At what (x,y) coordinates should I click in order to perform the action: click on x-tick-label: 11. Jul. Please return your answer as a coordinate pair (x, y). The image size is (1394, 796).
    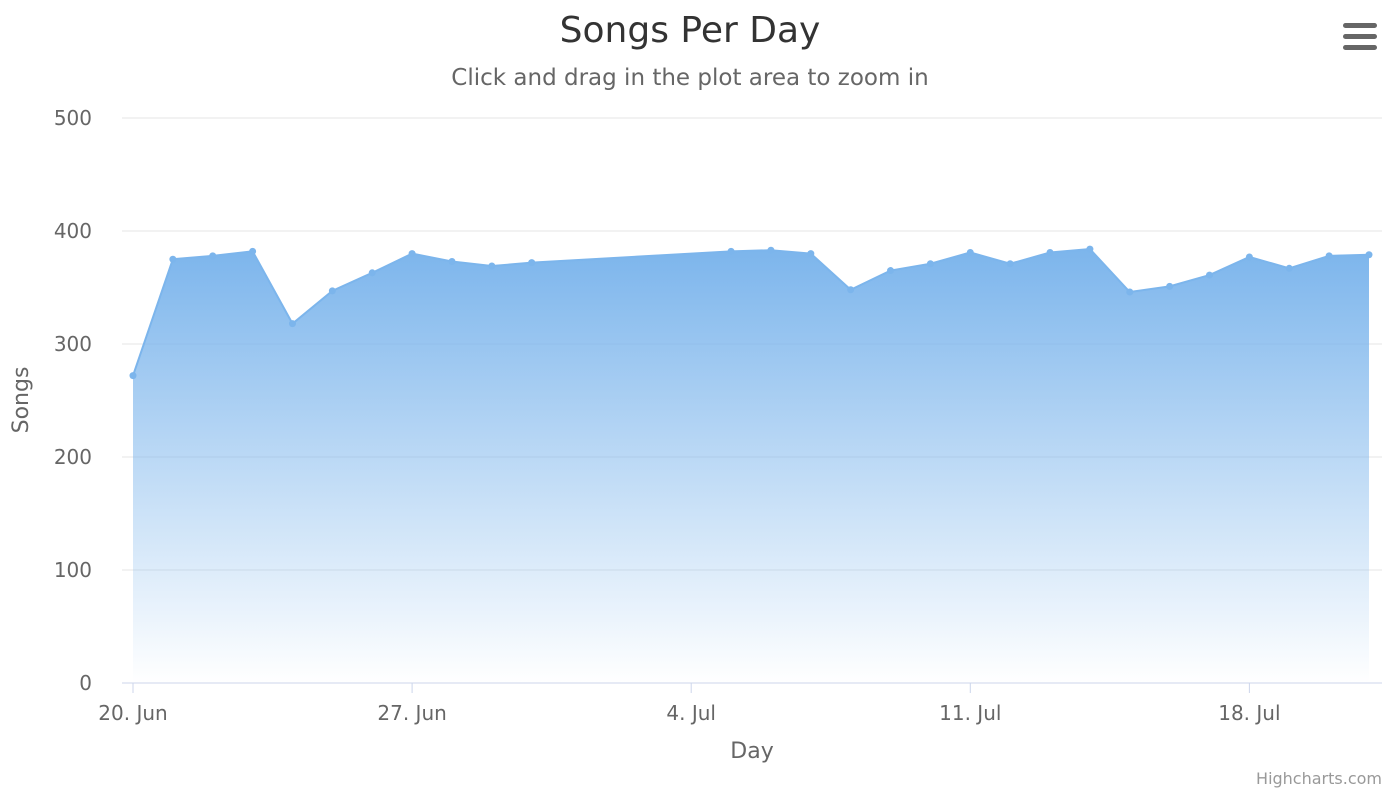
    Looking at the image, I should click on (970, 713).